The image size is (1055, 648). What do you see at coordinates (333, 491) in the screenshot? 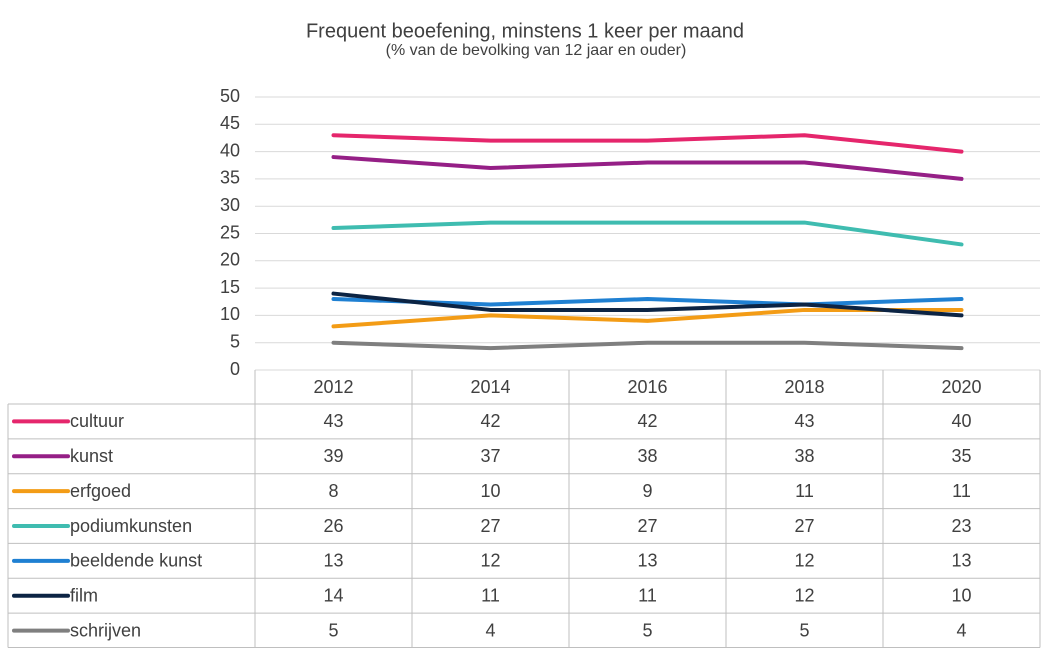
I see `table-cell: 8` at bounding box center [333, 491].